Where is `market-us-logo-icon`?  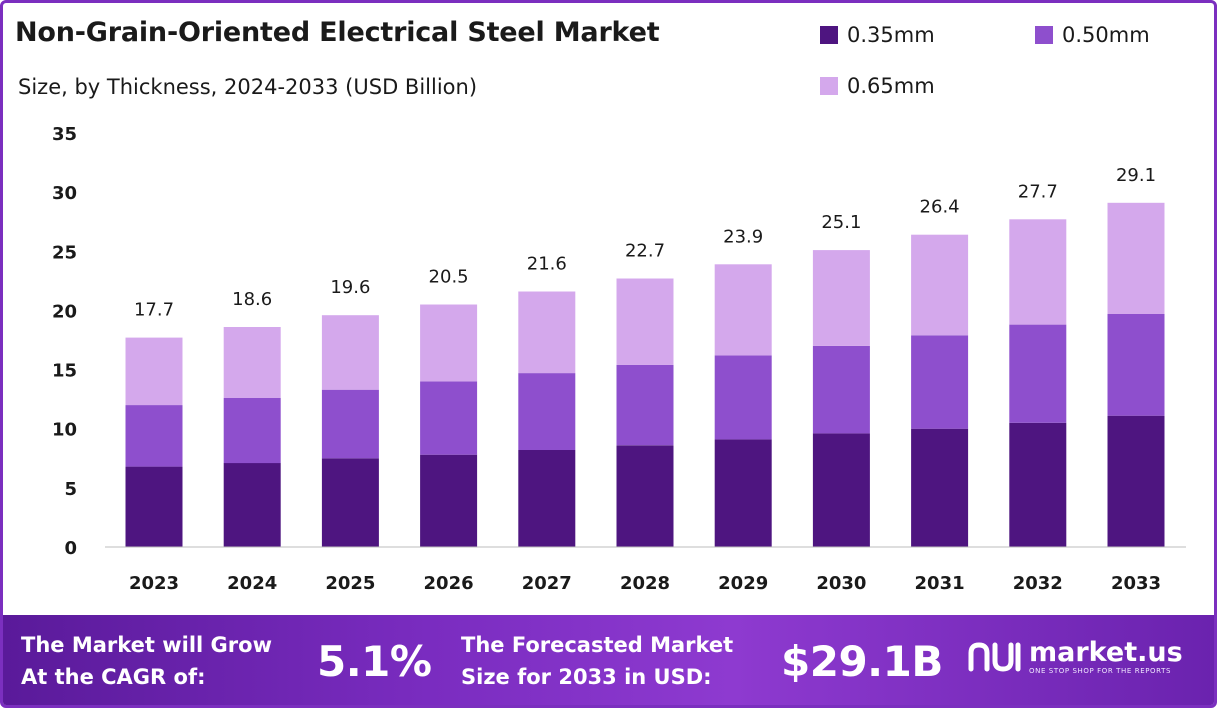 market-us-logo-icon is located at coordinates (994, 657).